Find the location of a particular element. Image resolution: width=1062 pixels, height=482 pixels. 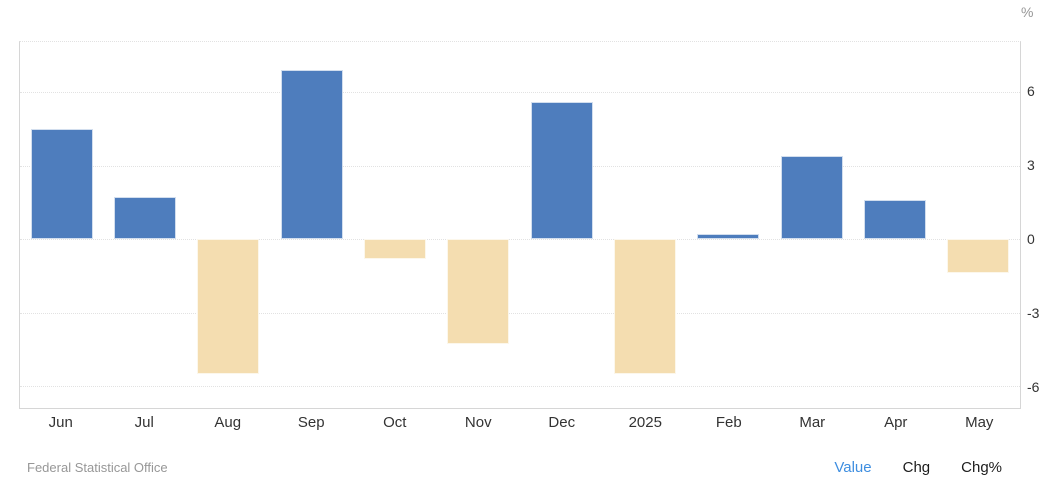

bar-2025 is located at coordinates (644, 306).